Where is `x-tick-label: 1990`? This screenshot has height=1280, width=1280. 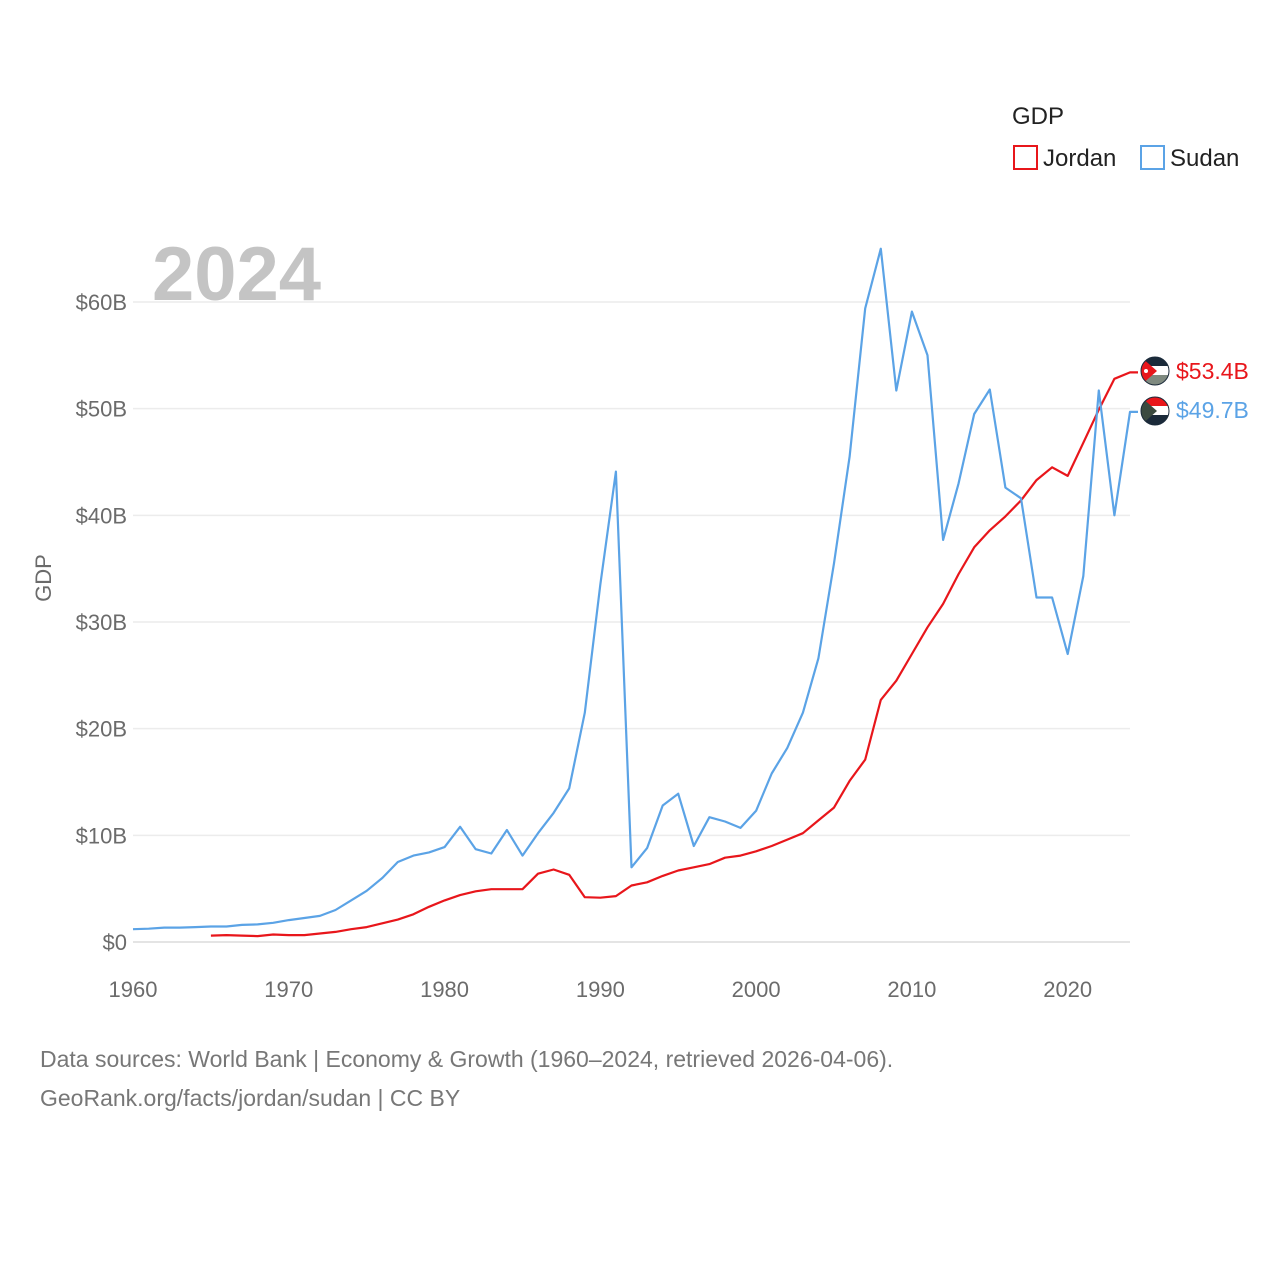
x-tick-label: 1990 is located at coordinates (600, 989).